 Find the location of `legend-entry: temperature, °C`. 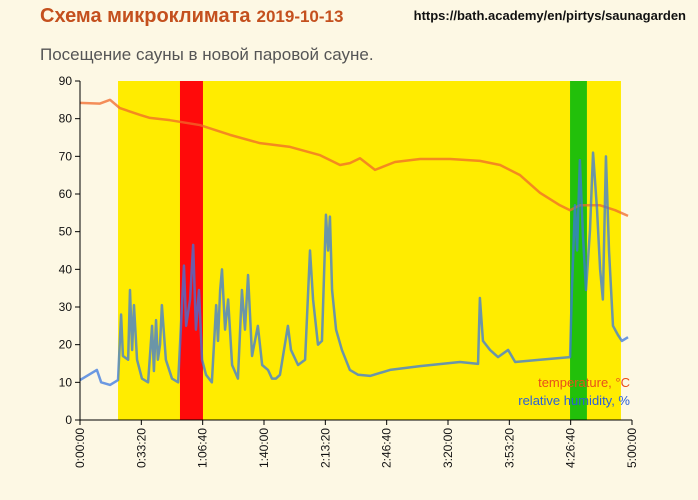

legend-entry: temperature, °C is located at coordinates (584, 382).